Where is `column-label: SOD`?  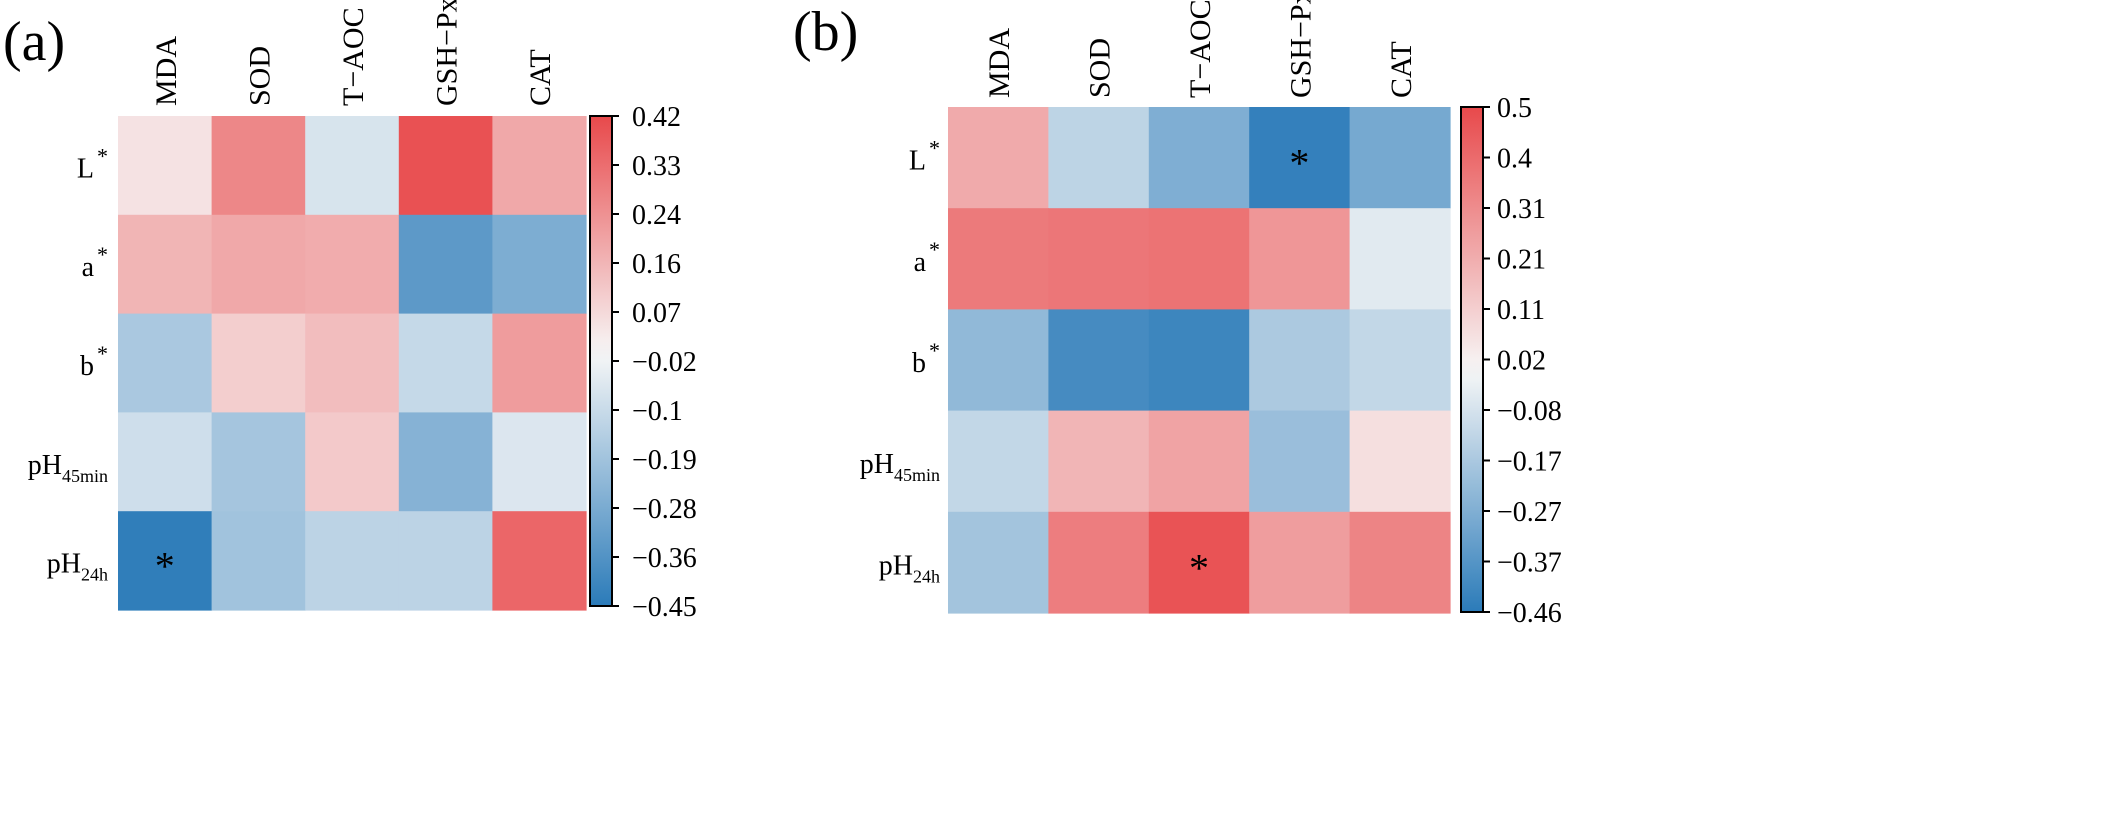 column-label: SOD is located at coordinates (1100, 68).